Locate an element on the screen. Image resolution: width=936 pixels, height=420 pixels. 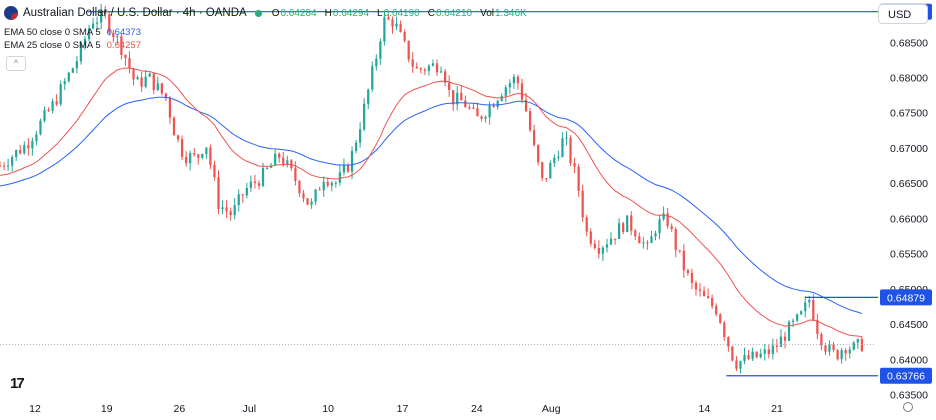
ohlc-o: O0.64284 is located at coordinates (294, 13).